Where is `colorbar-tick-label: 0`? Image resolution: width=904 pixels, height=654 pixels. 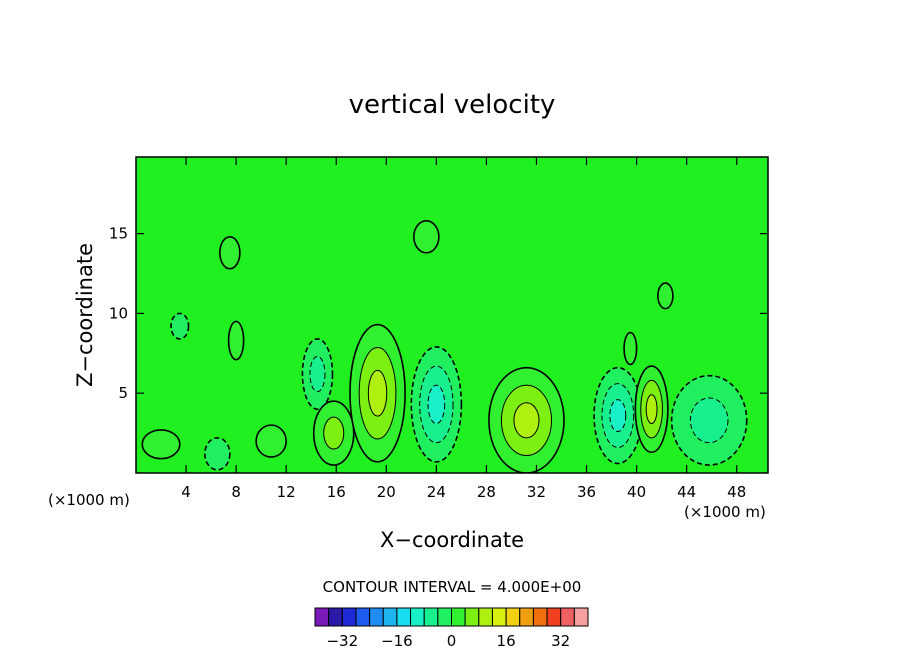 colorbar-tick-label: 0 is located at coordinates (452, 641).